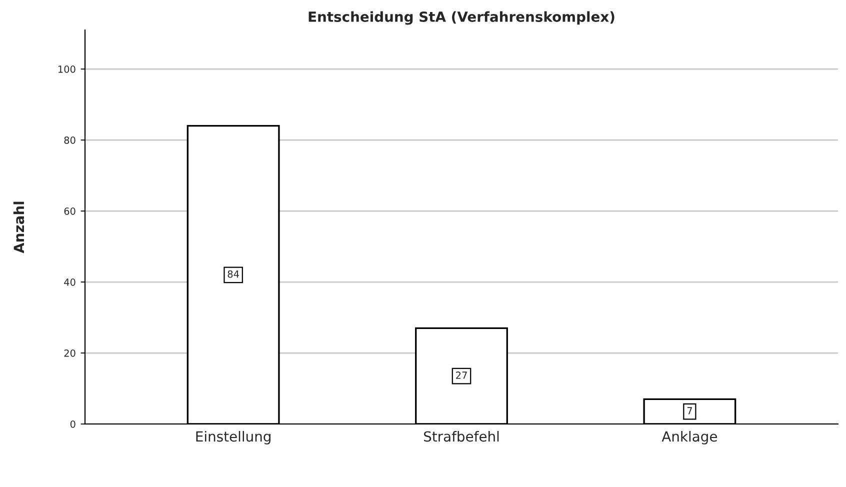  What do you see at coordinates (461, 436) in the screenshot?
I see `x-tick-label: Strafbefehl` at bounding box center [461, 436].